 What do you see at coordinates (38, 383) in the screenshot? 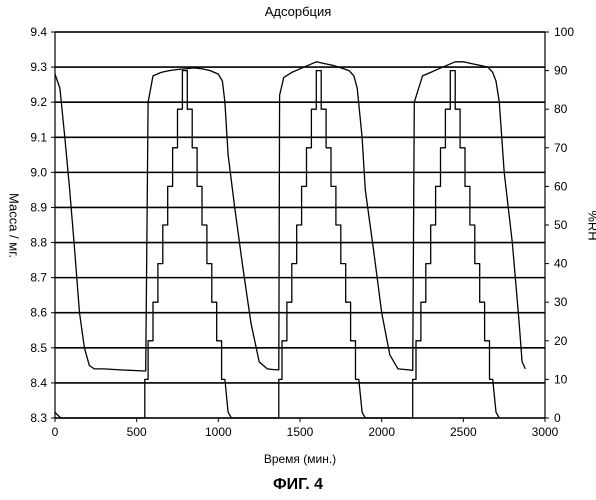
I see `y-left-tick-label-1: 8.4` at bounding box center [38, 383].